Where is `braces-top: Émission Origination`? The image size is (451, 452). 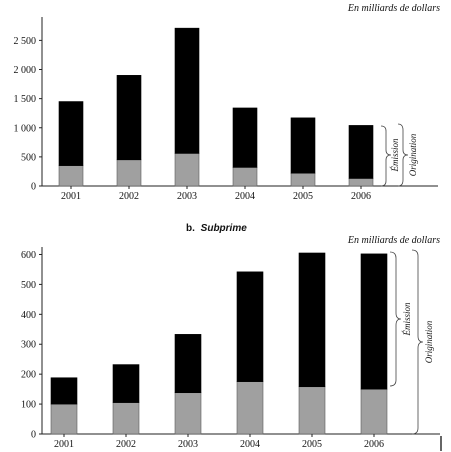
braces-top: Émission Origination is located at coordinates (399, 155).